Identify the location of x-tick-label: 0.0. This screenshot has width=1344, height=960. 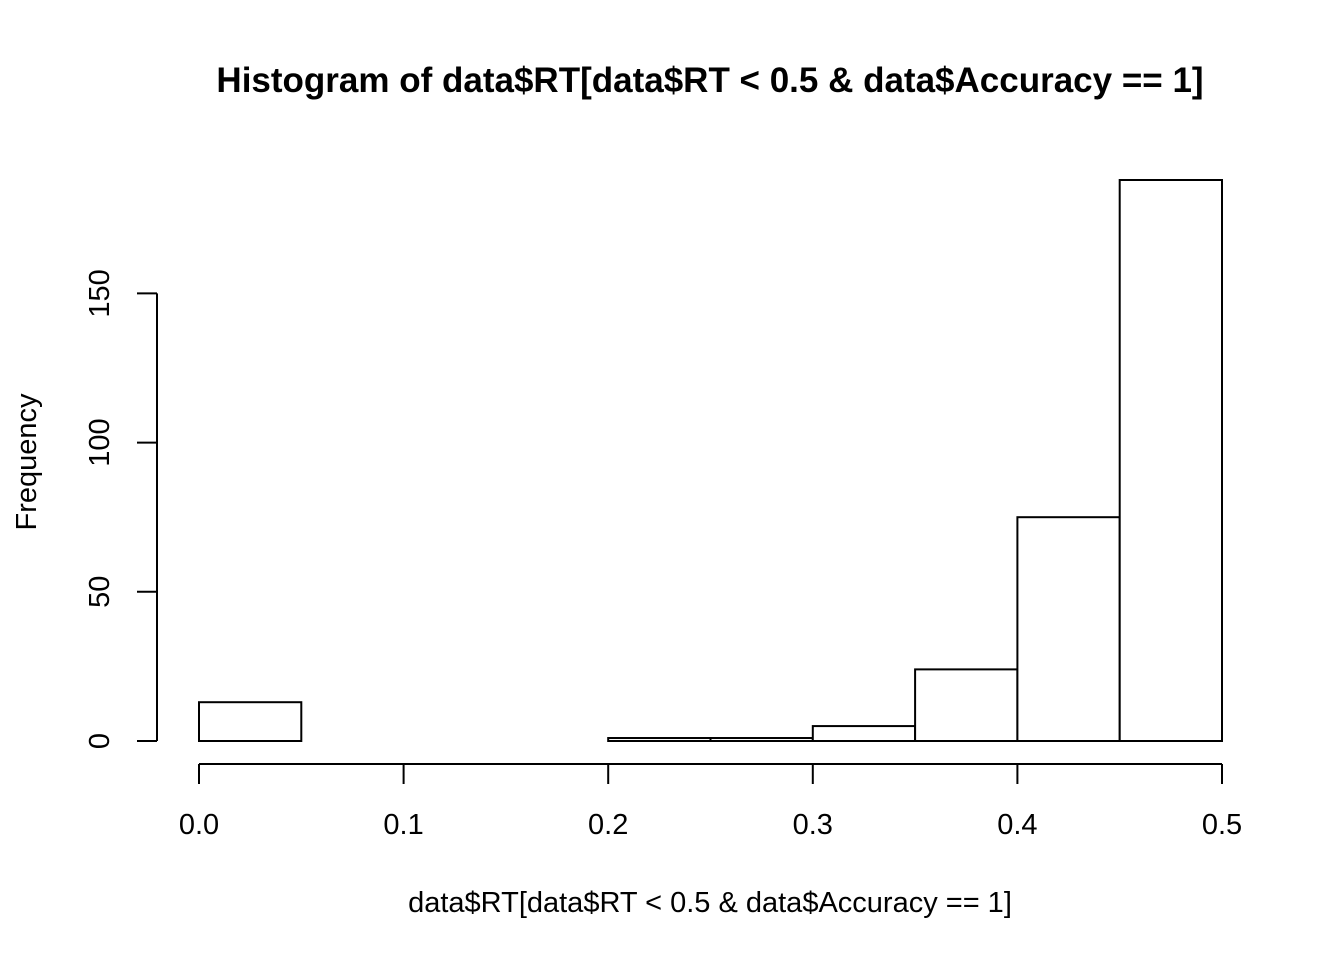
(199, 825).